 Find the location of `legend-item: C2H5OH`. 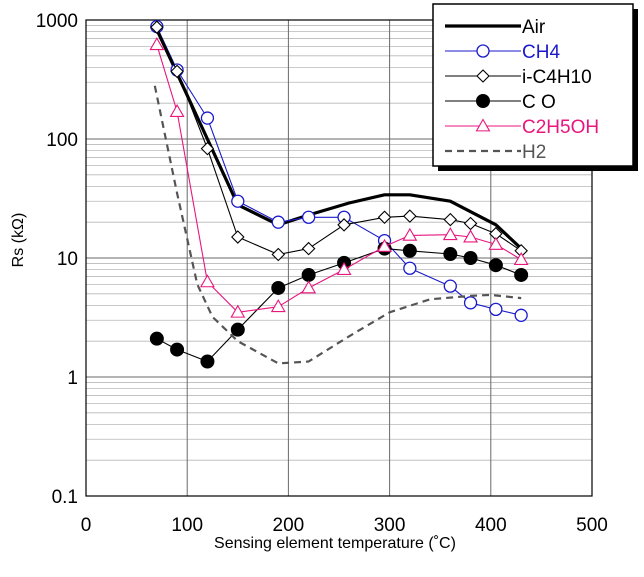

legend-item: C2H5OH is located at coordinates (522, 127).